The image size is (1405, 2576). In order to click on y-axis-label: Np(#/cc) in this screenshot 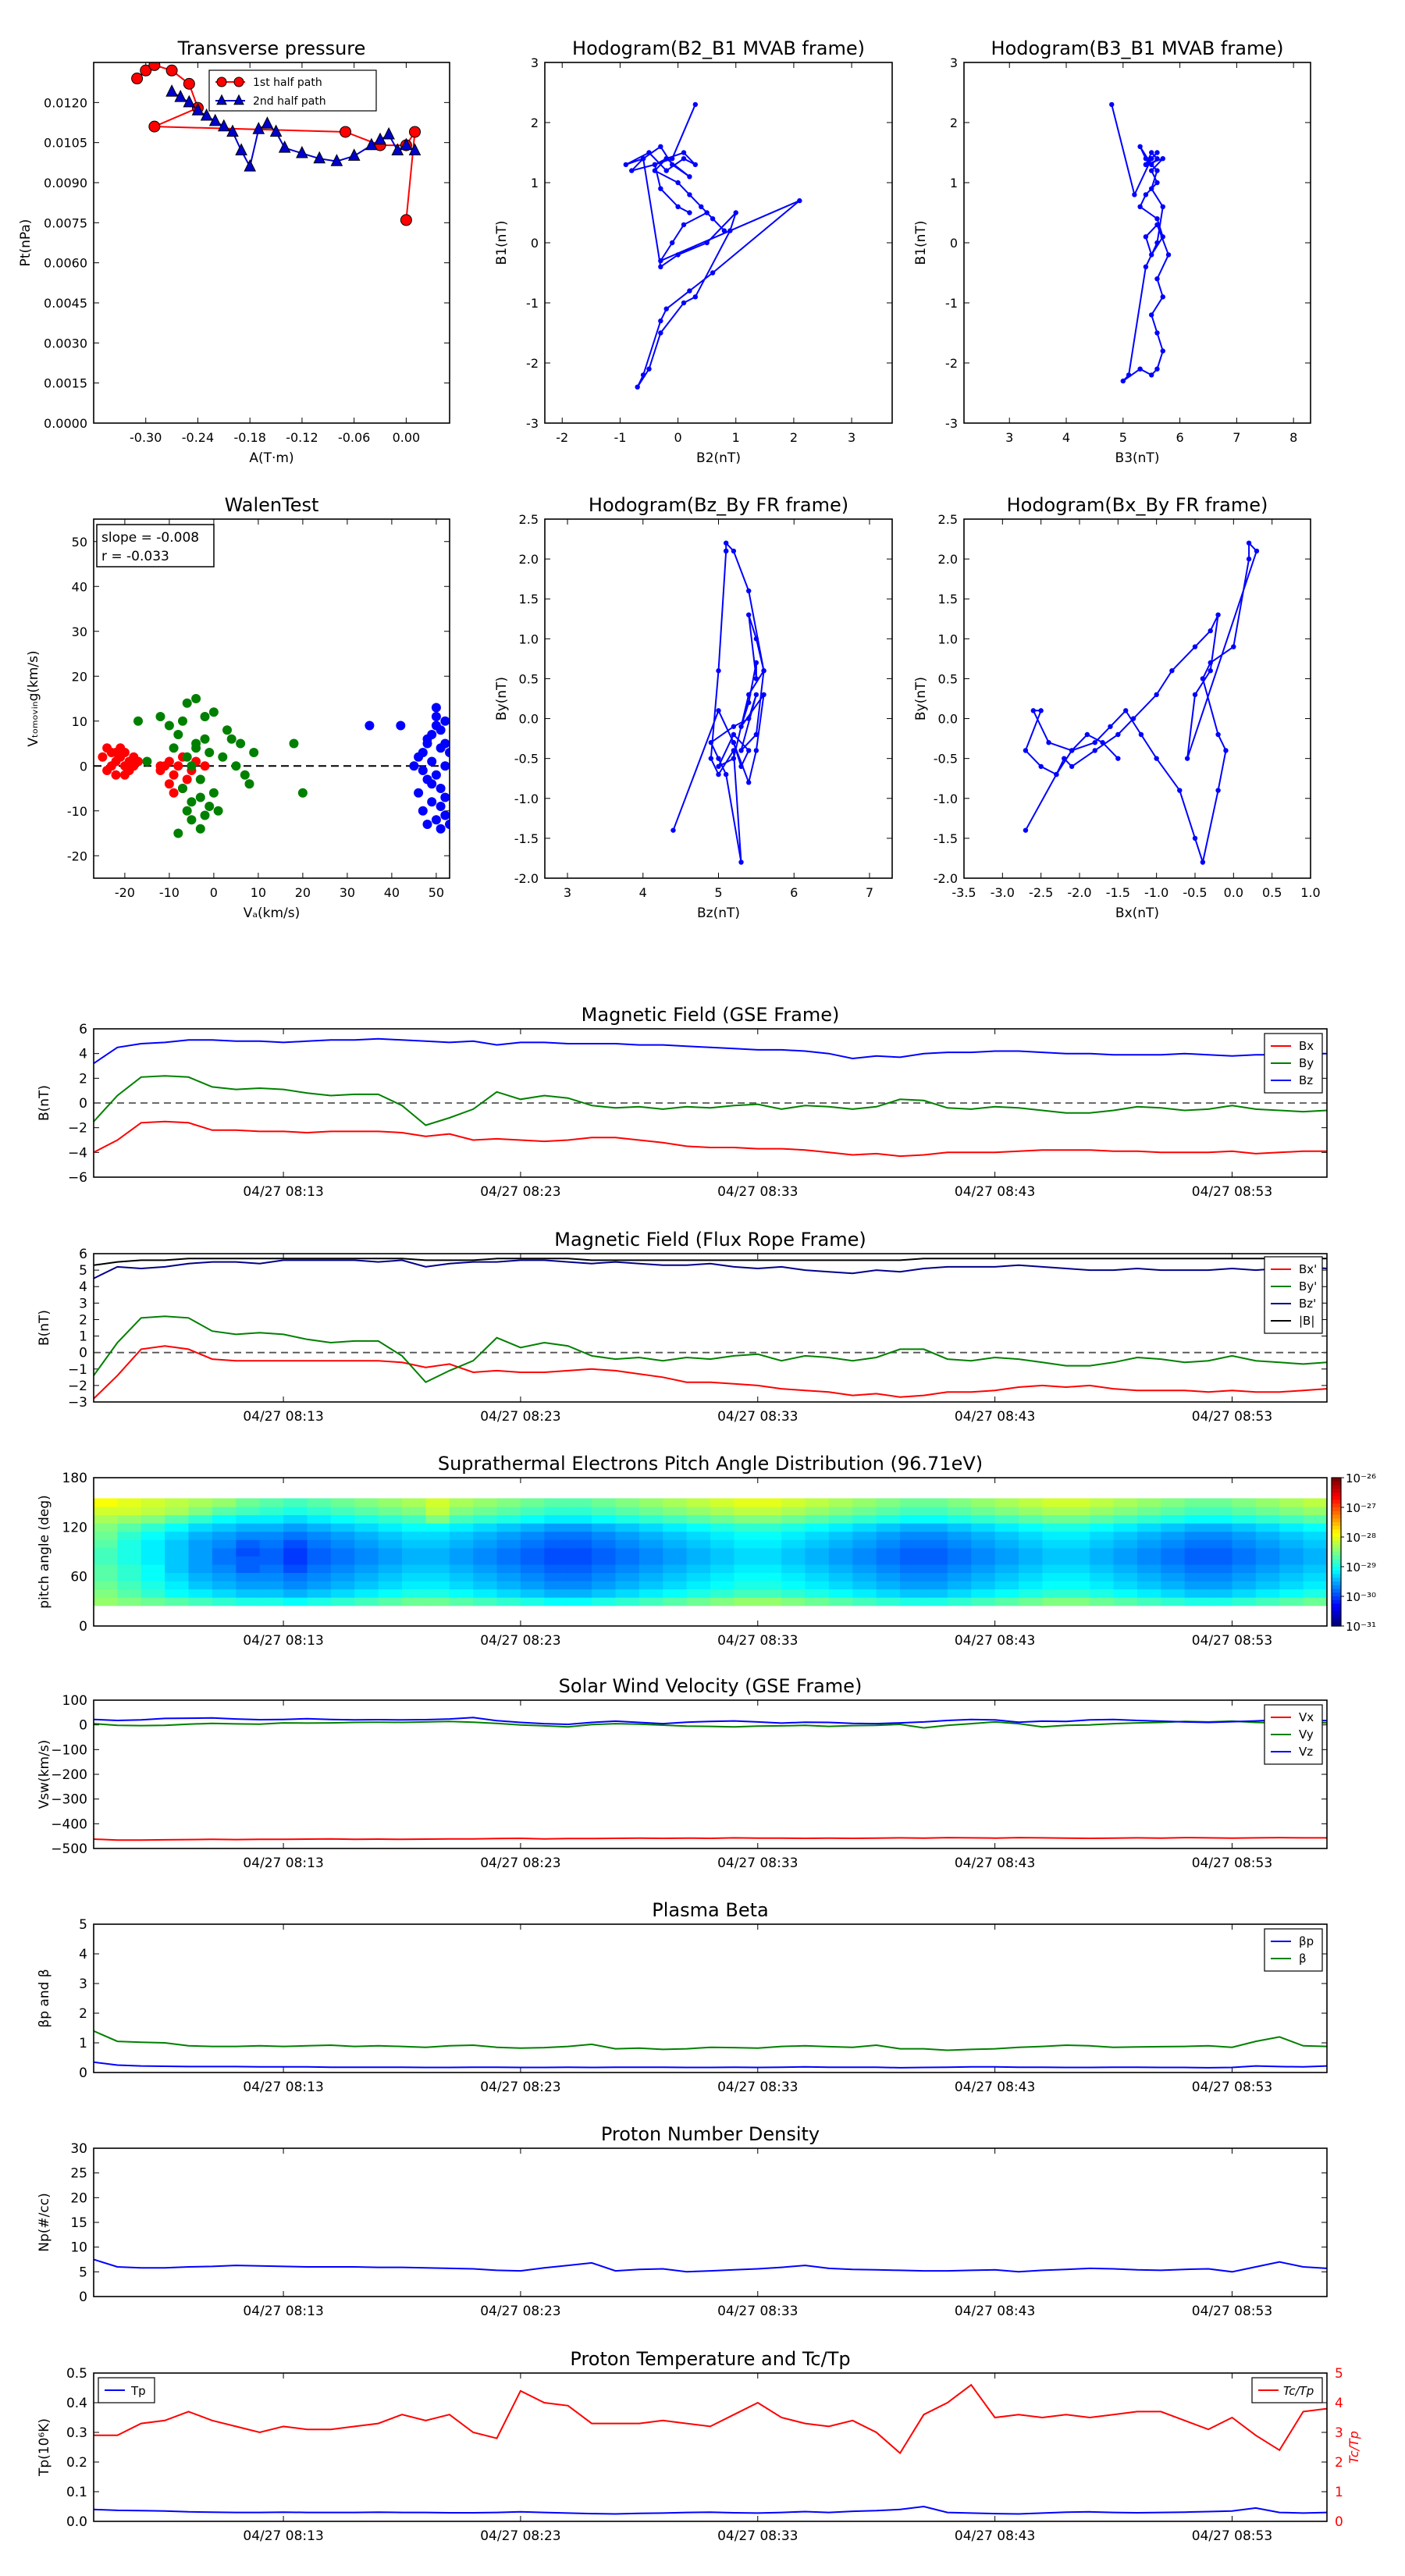, I will do `click(45, 2222)`.